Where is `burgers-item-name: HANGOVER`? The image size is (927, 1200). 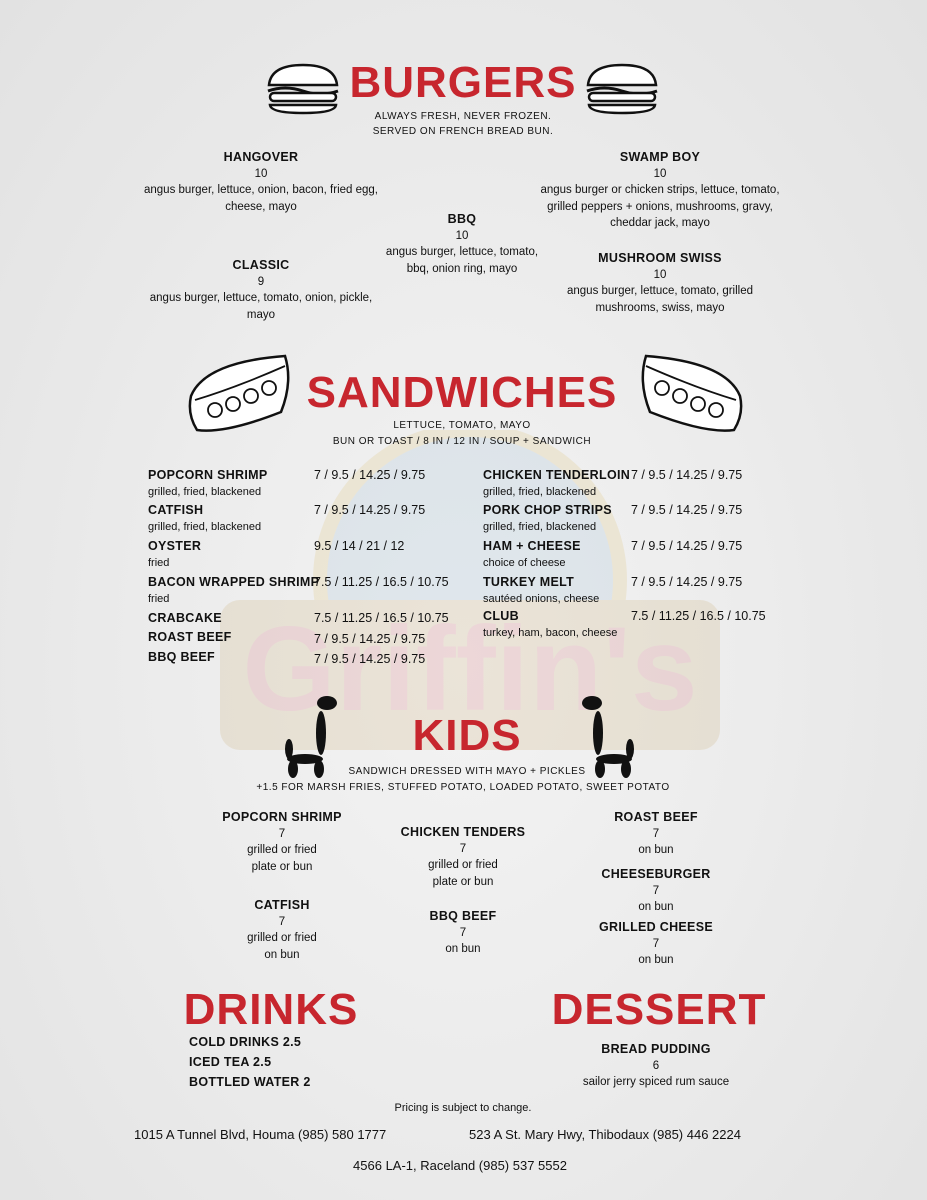 burgers-item-name: HANGOVER is located at coordinates (261, 157).